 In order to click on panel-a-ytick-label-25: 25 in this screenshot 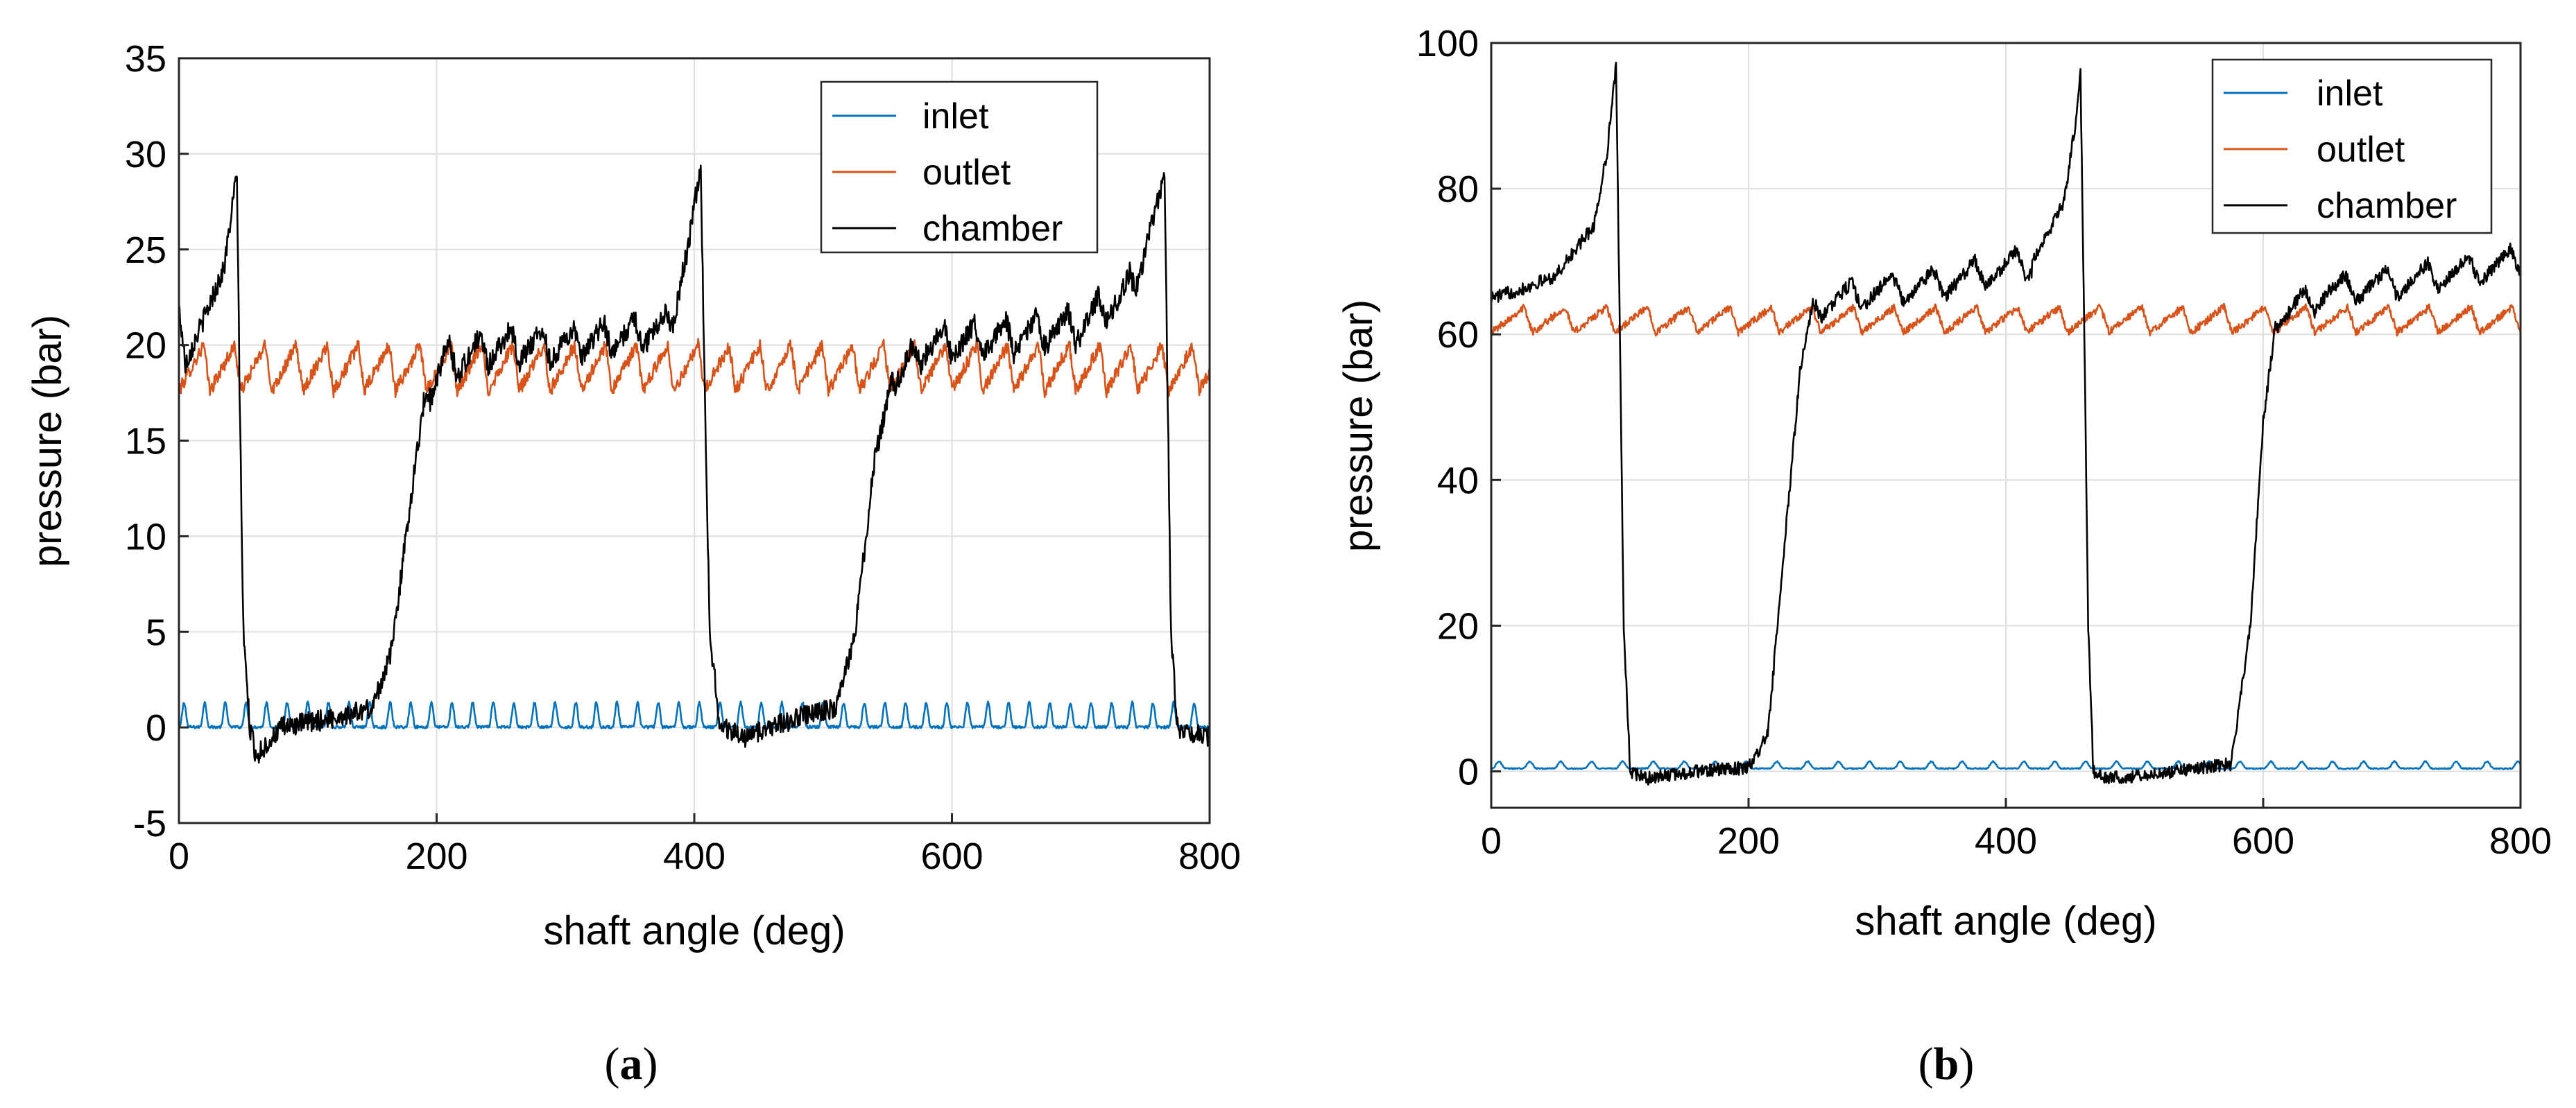, I will do `click(145, 251)`.